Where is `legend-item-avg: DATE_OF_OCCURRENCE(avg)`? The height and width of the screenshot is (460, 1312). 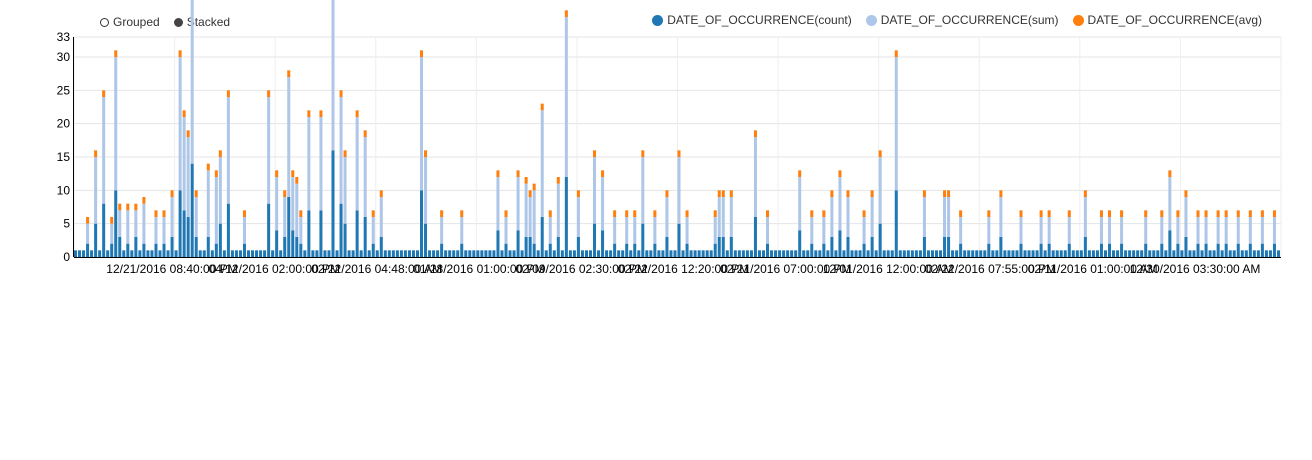 legend-item-avg: DATE_OF_OCCURRENCE(avg) is located at coordinates (1167, 20).